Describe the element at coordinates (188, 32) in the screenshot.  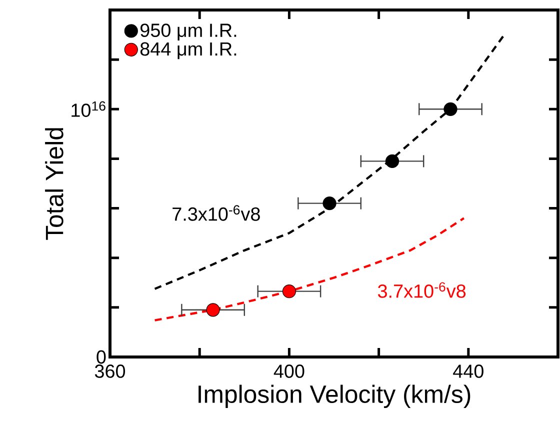
I see `legend-label: 950 μm I.R.` at that location.